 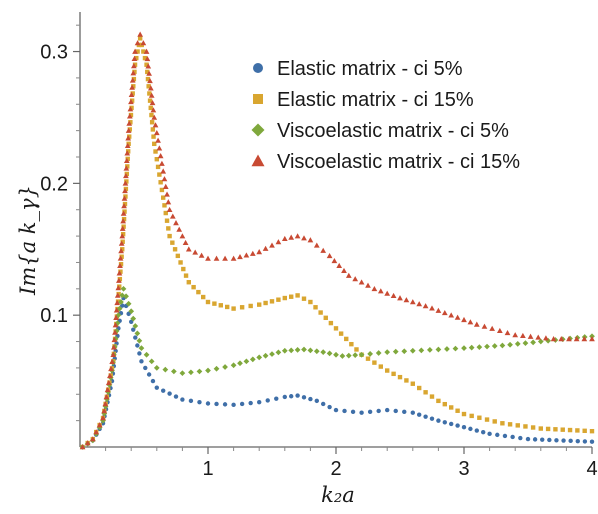 What do you see at coordinates (393, 131) in the screenshot?
I see `legend-label: Viscoelastic matrix - ci 5%` at bounding box center [393, 131].